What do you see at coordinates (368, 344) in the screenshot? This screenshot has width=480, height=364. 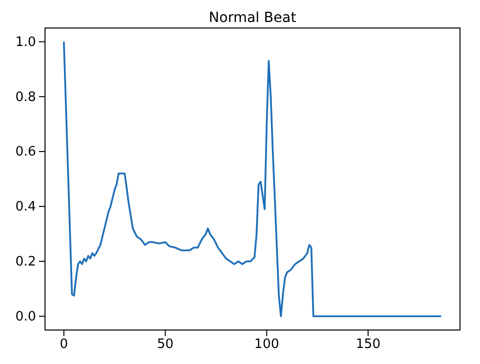 I see `x-tick-label: 150` at bounding box center [368, 344].